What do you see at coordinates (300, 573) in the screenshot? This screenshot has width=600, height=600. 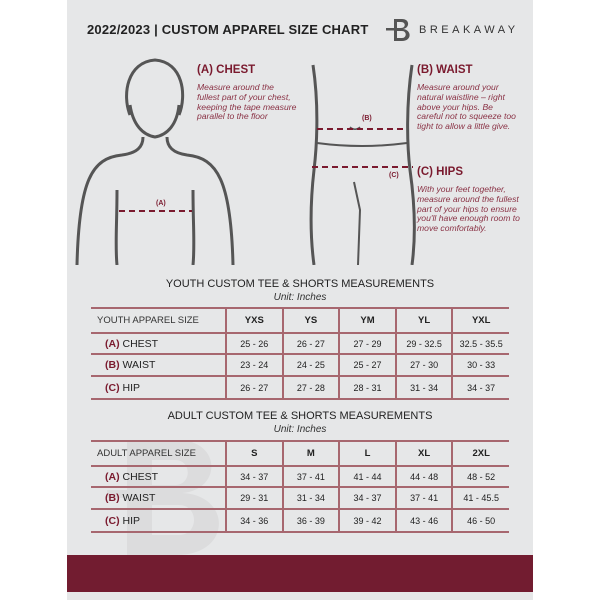 I see `footer-band` at bounding box center [300, 573].